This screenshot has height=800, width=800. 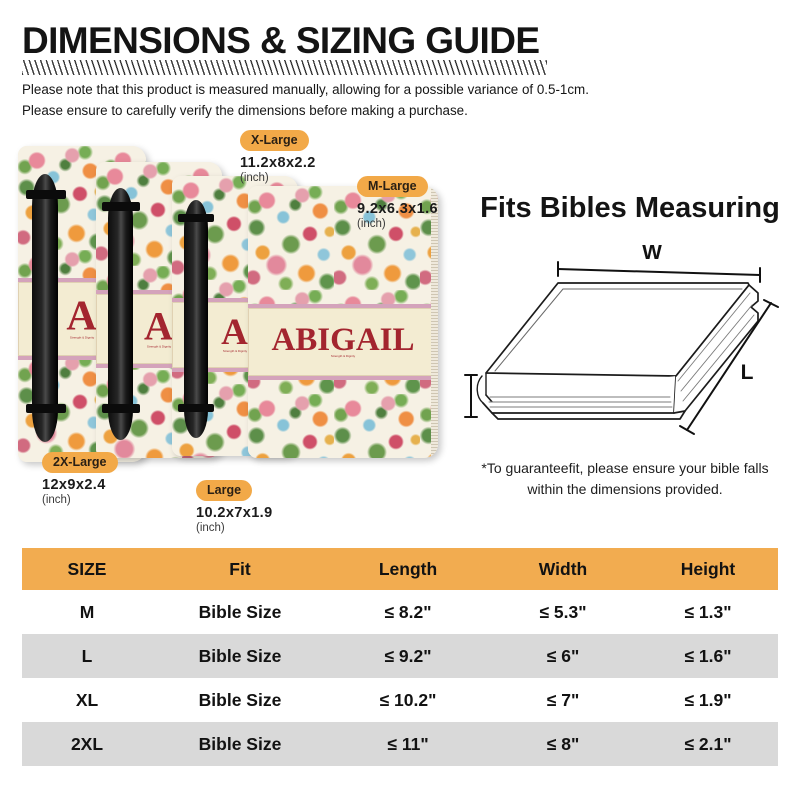 What do you see at coordinates (747, 372) in the screenshot?
I see `dimension-label-l: L` at bounding box center [747, 372].